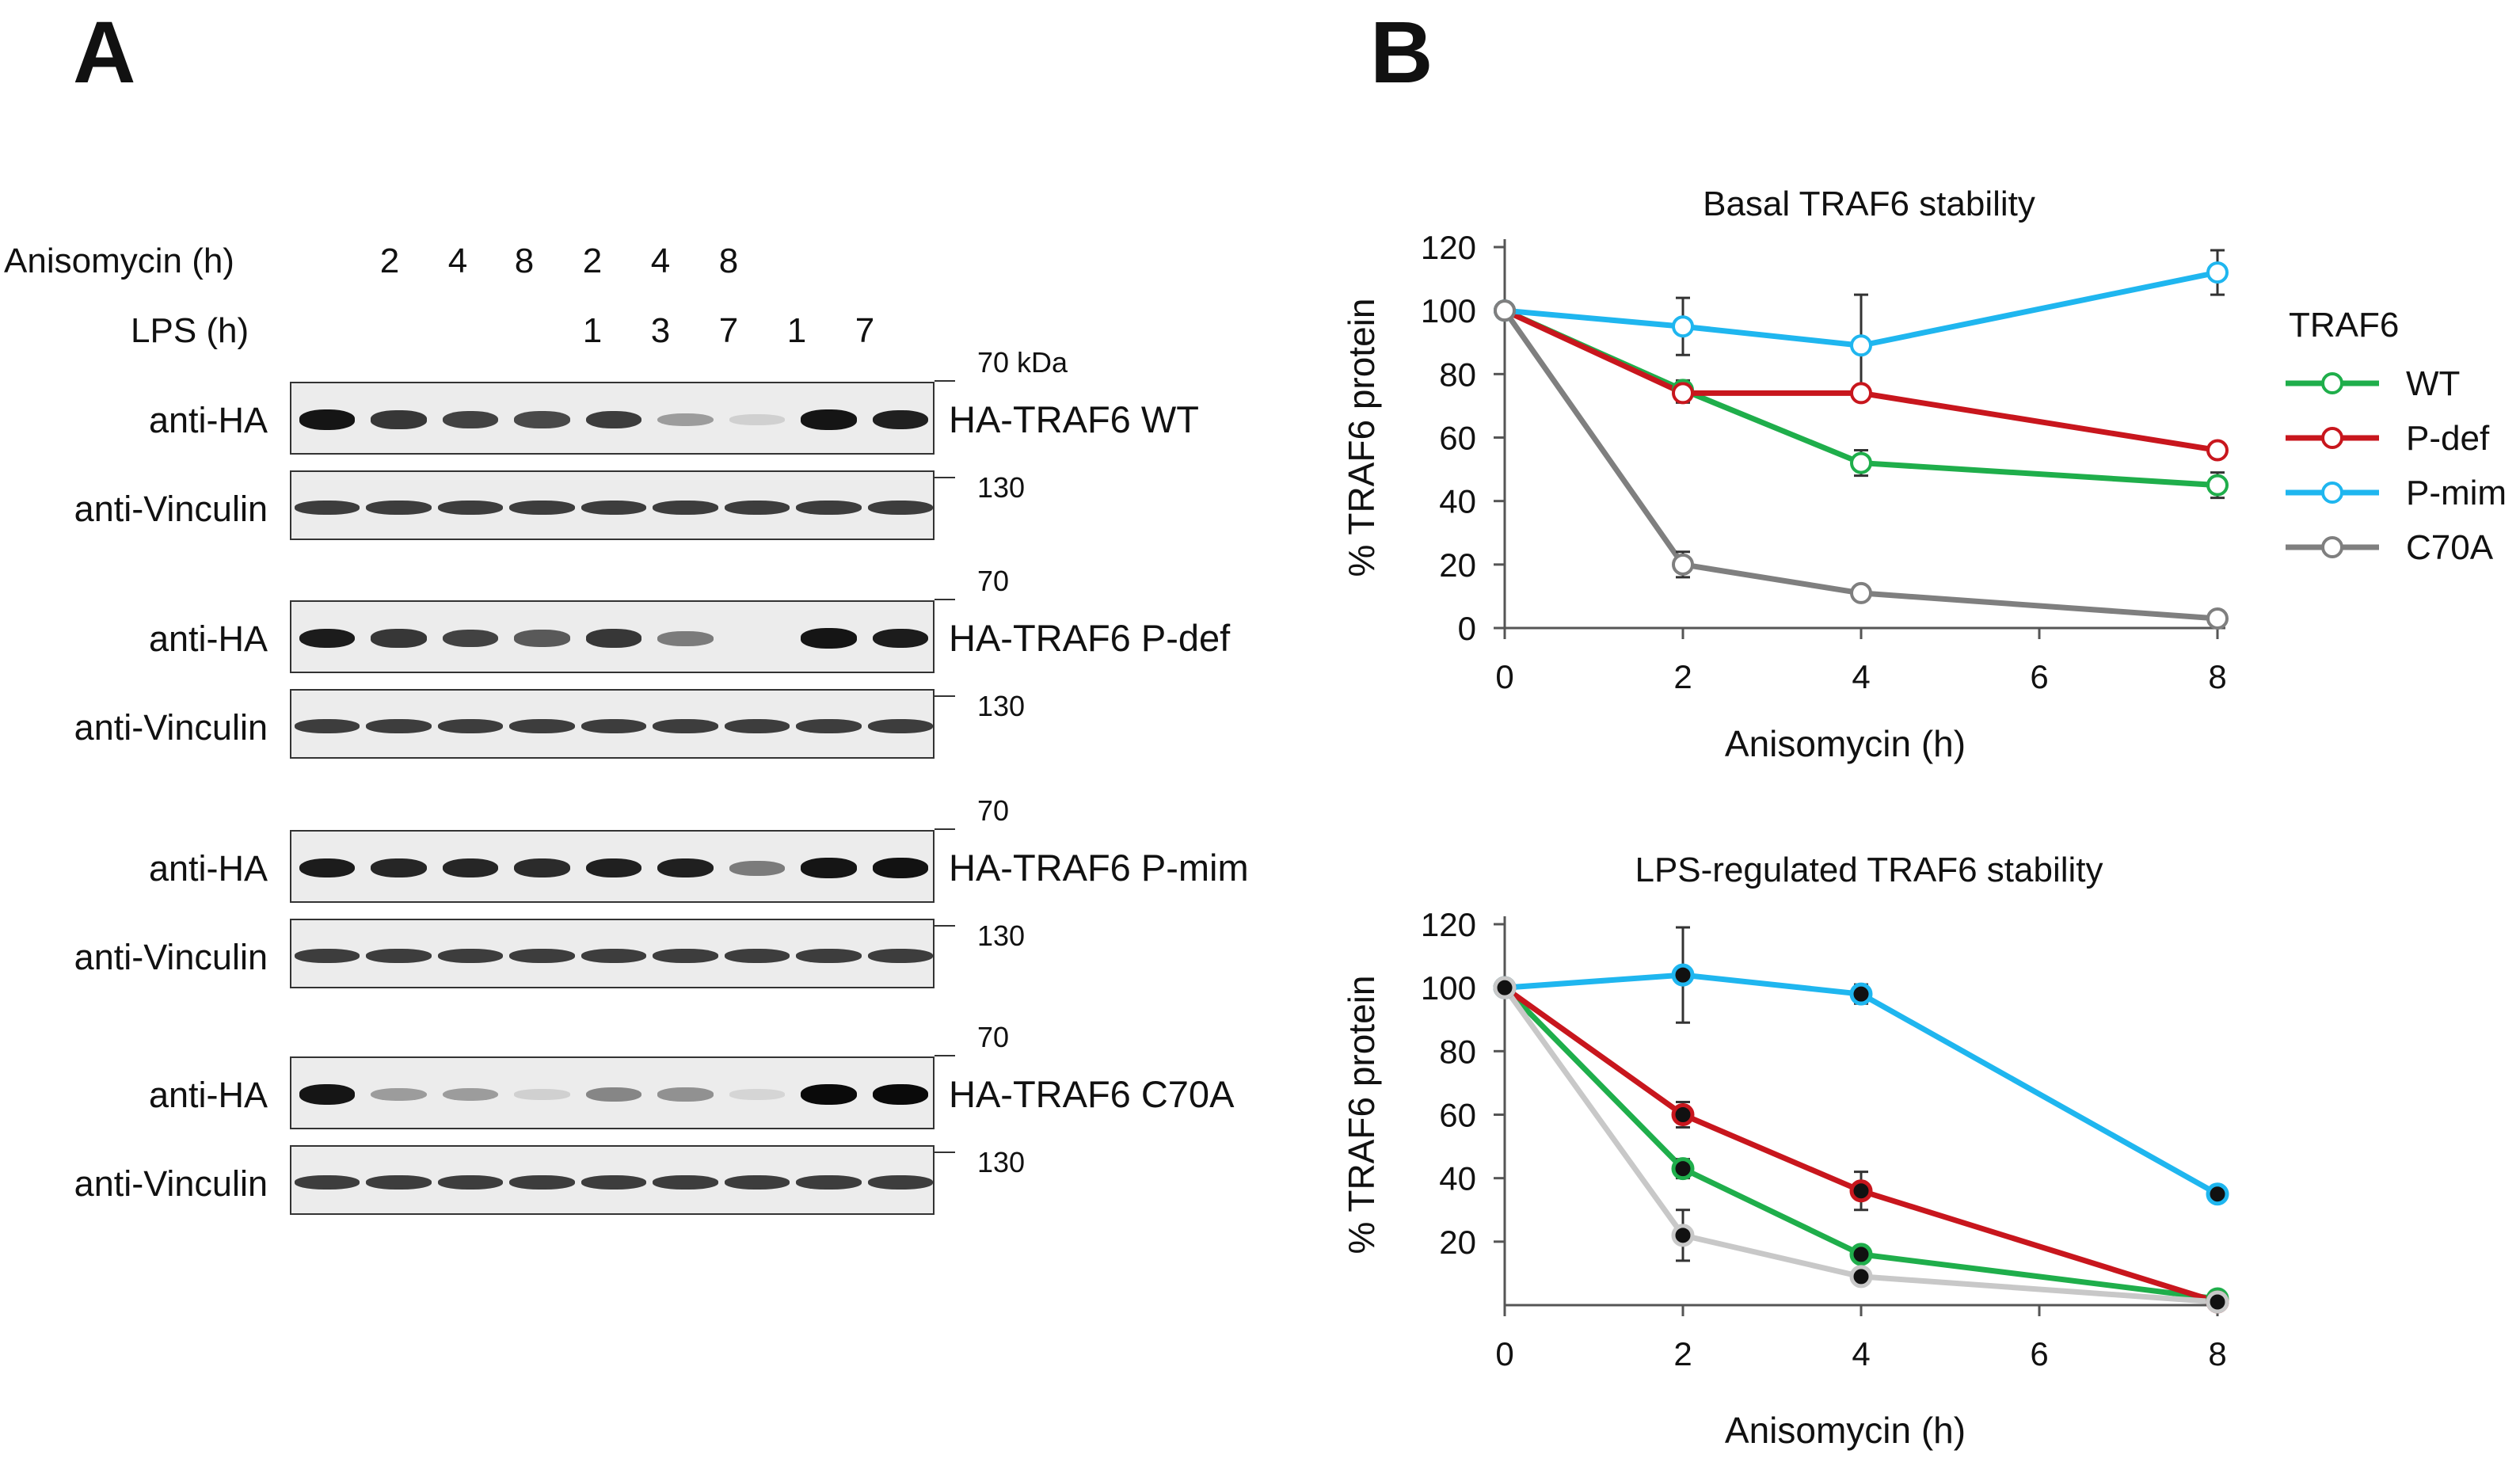 The image size is (2520, 1477). I want to click on lps-header: LPS (h), so click(190, 331).